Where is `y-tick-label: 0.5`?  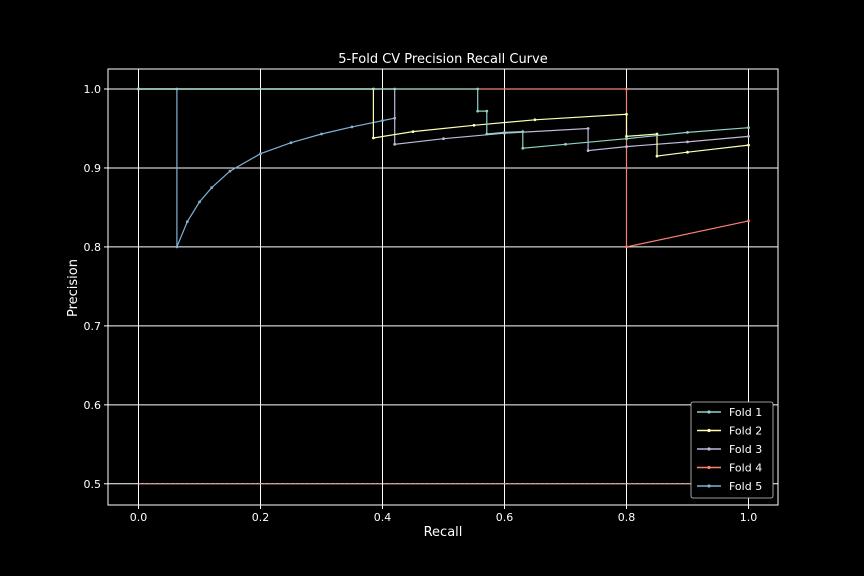 y-tick-label: 0.5 is located at coordinates (93, 484).